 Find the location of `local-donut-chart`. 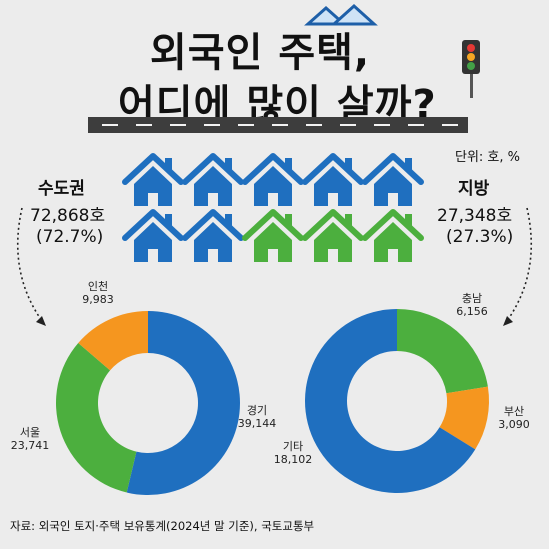

local-donut-chart is located at coordinates (396, 401).